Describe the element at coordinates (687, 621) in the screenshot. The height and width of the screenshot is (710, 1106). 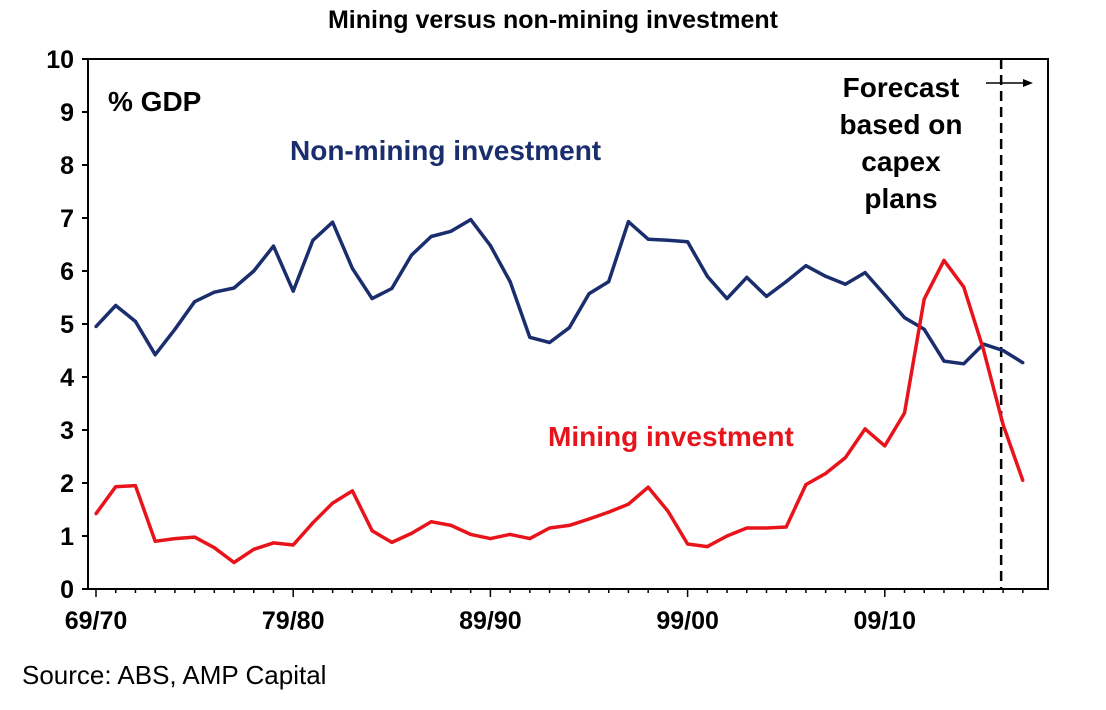
I see `x-tick-label: 99/00` at that location.